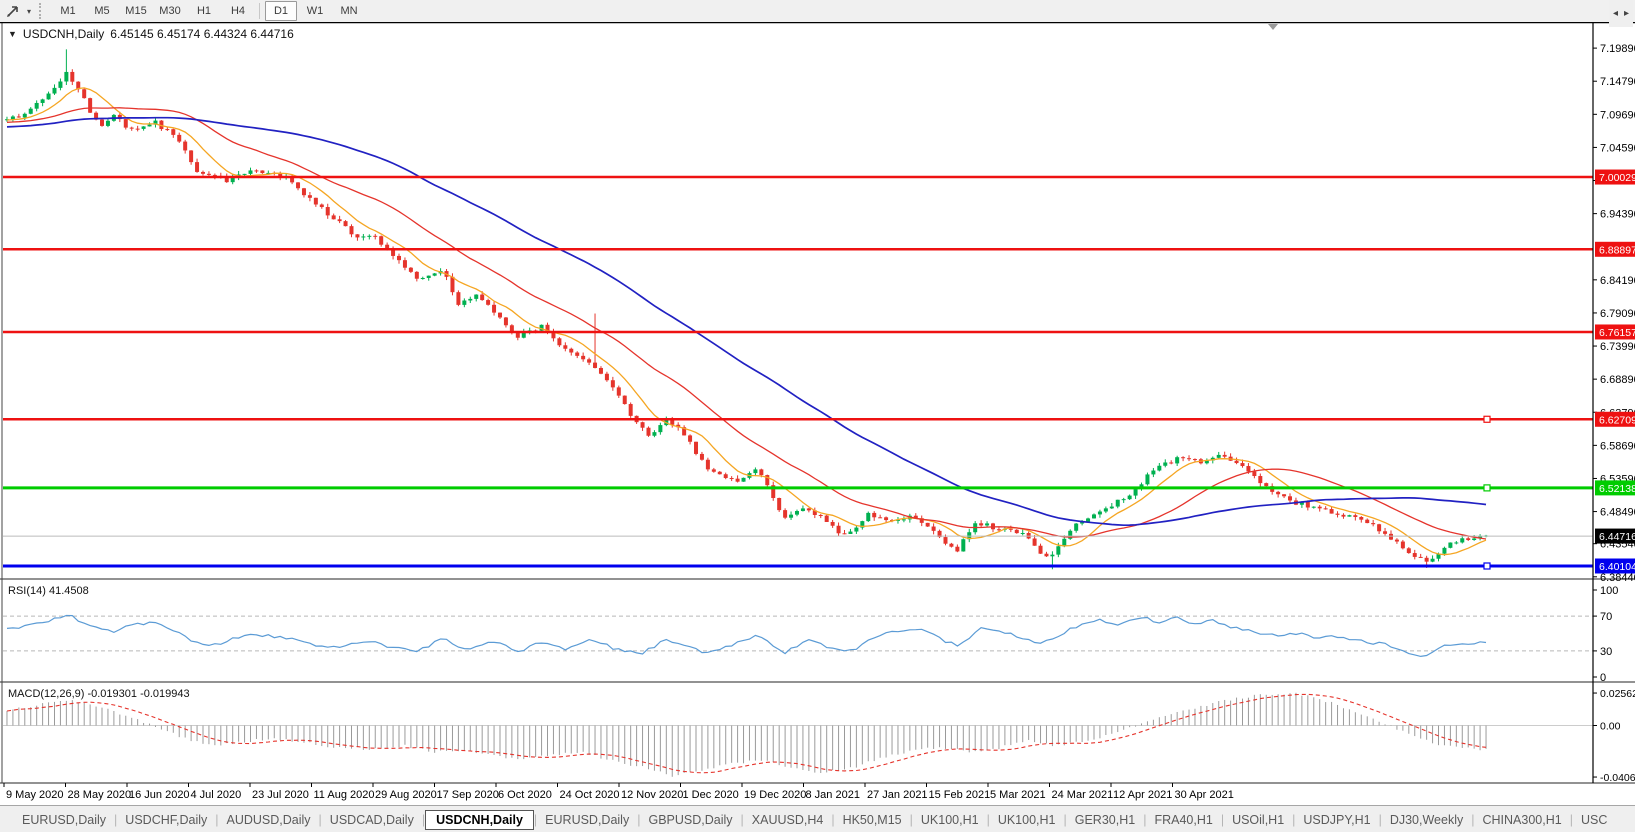  What do you see at coordinates (960, 795) in the screenshot?
I see `date-tick-label: 15 Feb 2021` at bounding box center [960, 795].